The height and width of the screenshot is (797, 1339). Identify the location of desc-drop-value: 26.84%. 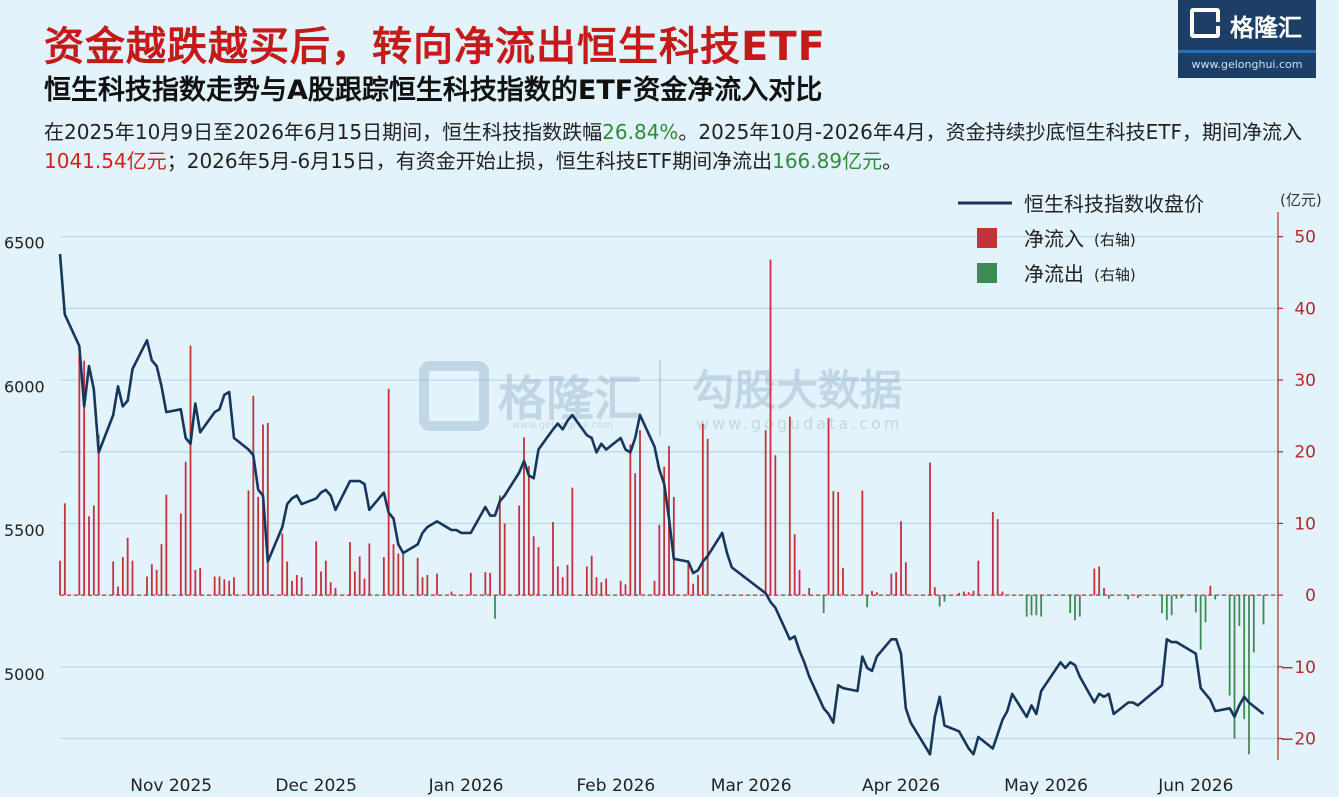
(640, 132).